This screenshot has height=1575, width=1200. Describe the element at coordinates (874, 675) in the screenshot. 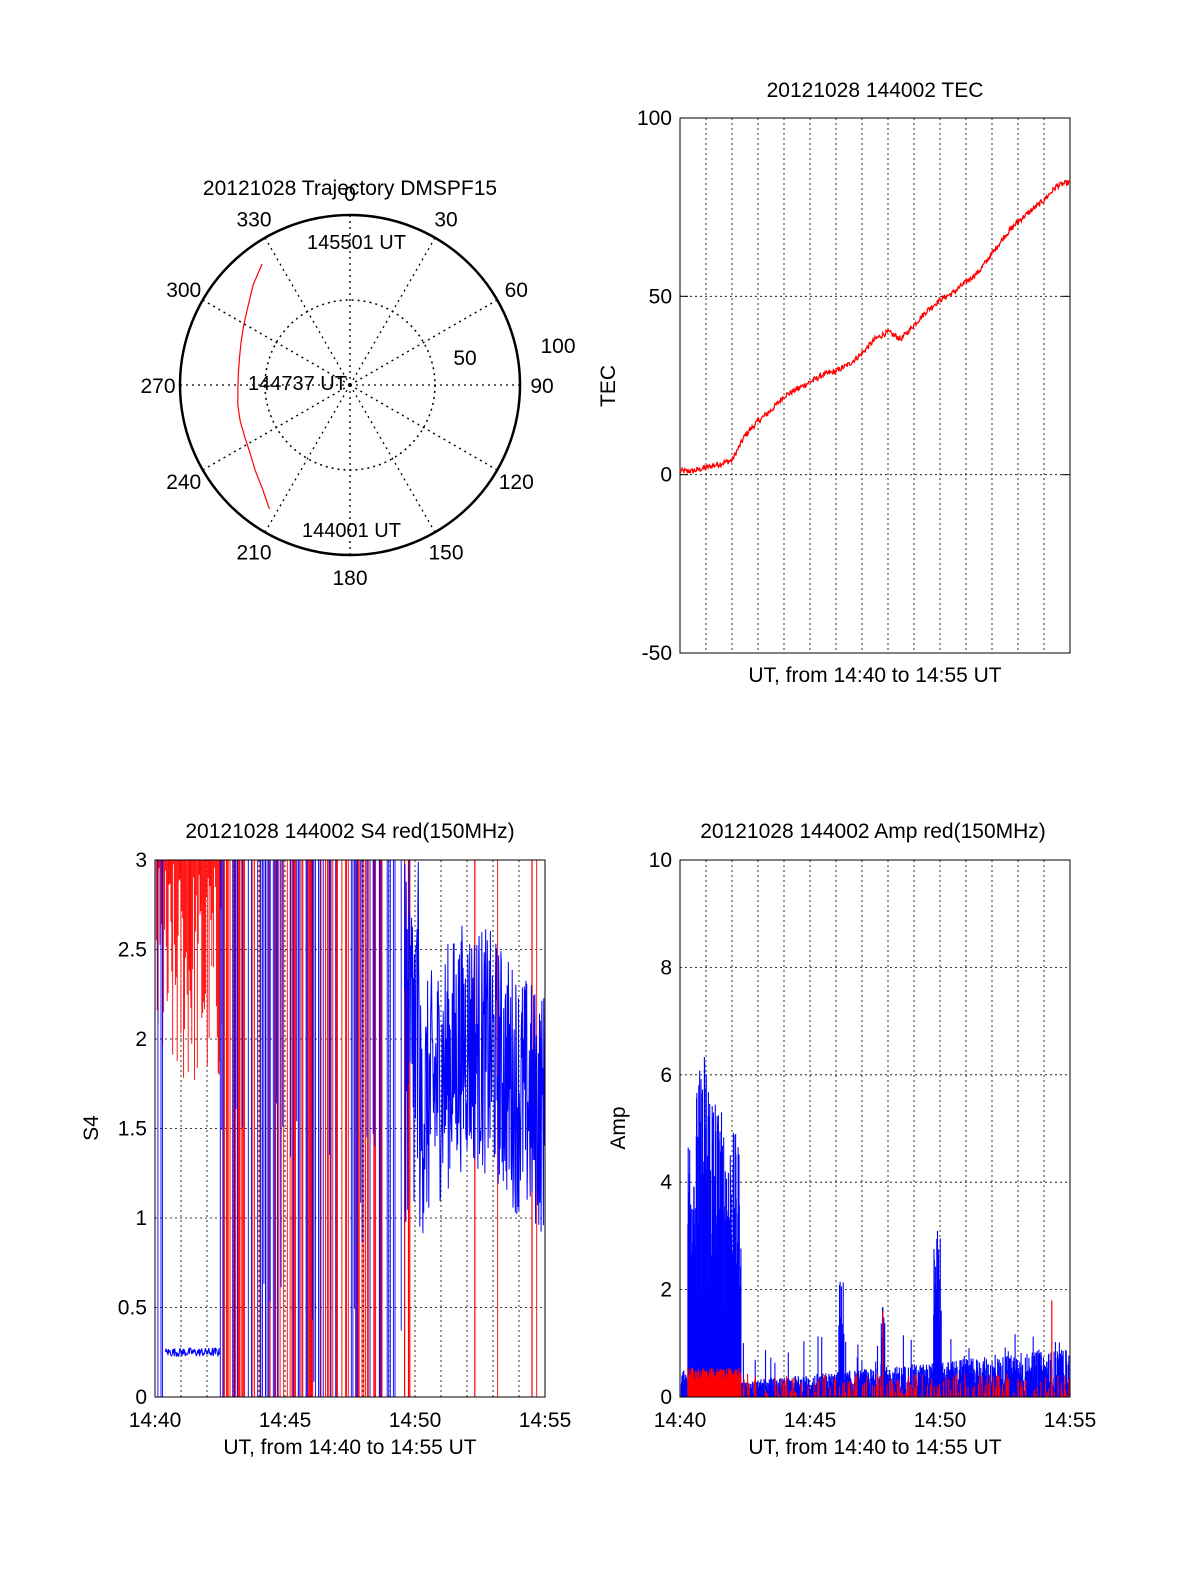

I see `tec-x-label: UT, from 14:40 to 14:55 UT` at that location.